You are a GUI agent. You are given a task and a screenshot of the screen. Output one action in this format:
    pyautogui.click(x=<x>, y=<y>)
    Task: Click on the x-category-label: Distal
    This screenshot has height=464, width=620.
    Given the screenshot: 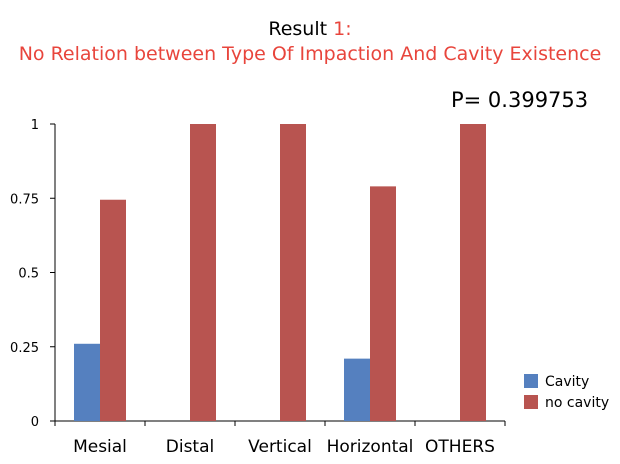 What is the action you would take?
    pyautogui.click(x=190, y=447)
    